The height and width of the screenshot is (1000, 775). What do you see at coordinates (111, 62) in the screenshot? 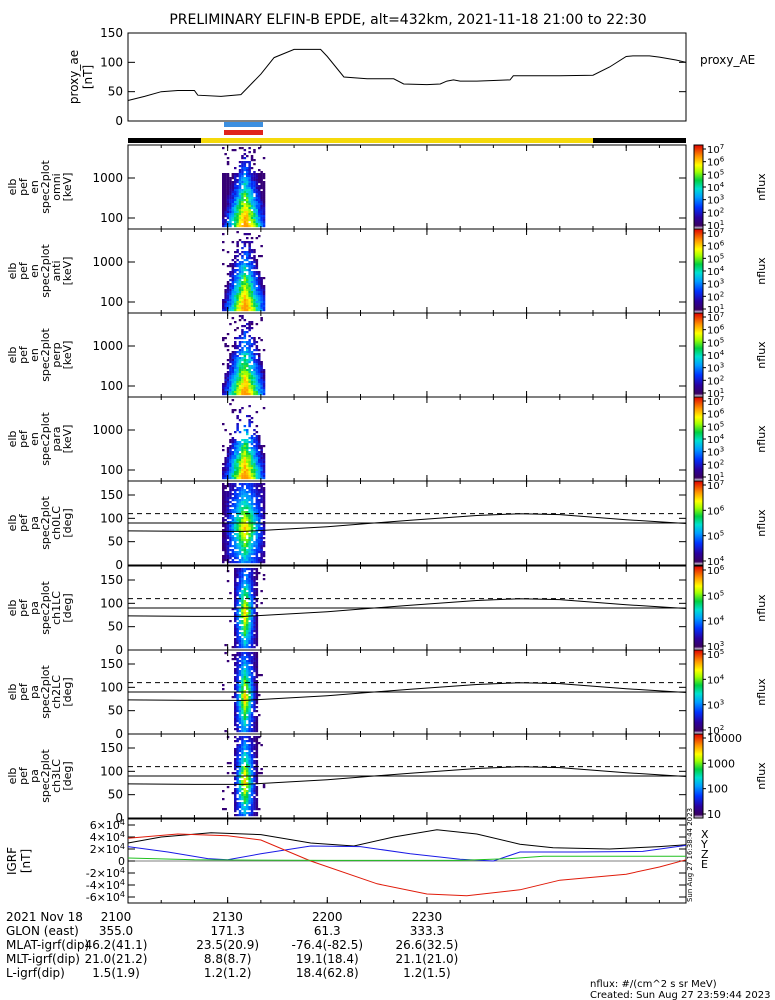
I see `y-tick-label: 100` at bounding box center [111, 62].